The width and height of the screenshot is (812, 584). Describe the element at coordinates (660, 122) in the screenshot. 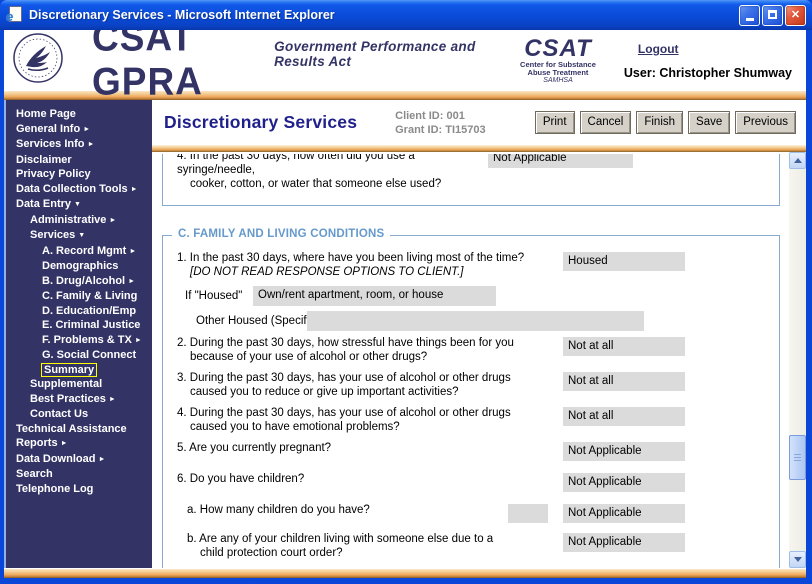

I see `finish-button: Finish` at that location.